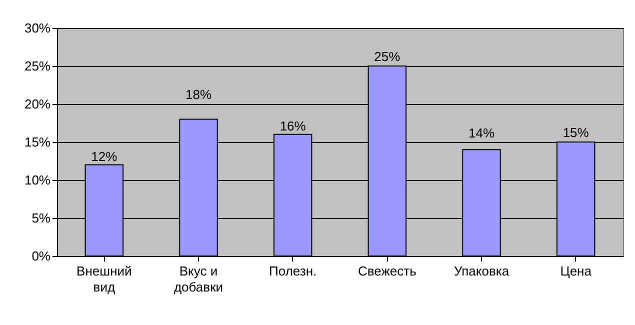  I want to click on x-tick-label: Полезн., so click(293, 271).